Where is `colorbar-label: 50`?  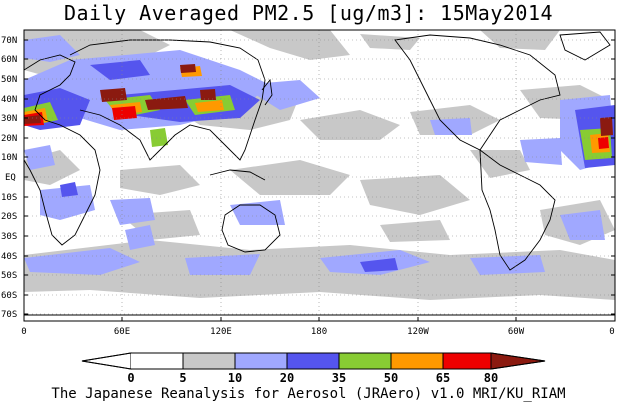 colorbar-label: 50 is located at coordinates (391, 378).